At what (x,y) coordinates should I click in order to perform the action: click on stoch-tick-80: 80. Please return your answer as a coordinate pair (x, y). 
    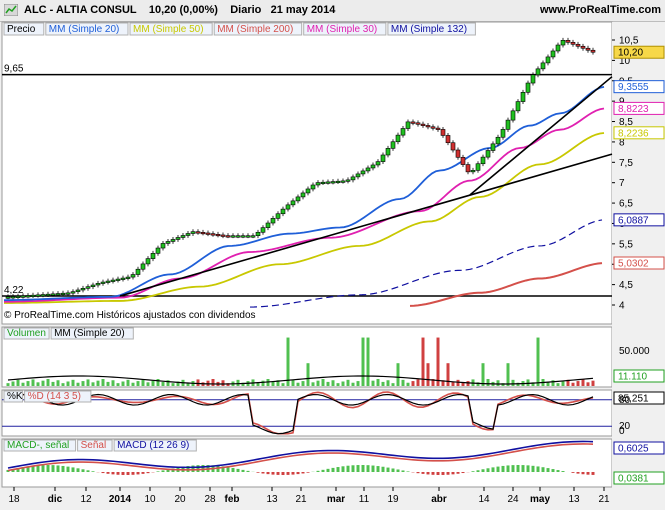
    Looking at the image, I should click on (625, 400).